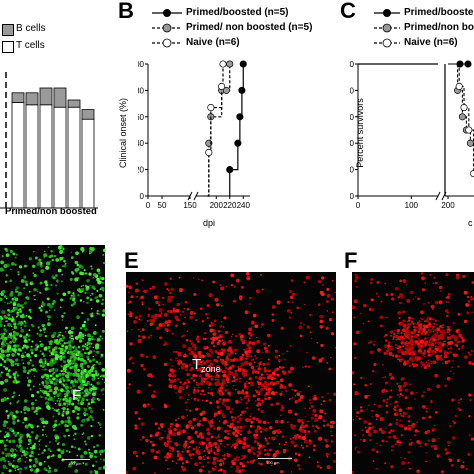  Describe the element at coordinates (431, 42) in the screenshot. I see `c-legend-label-naive: Naive (n=6)` at that location.